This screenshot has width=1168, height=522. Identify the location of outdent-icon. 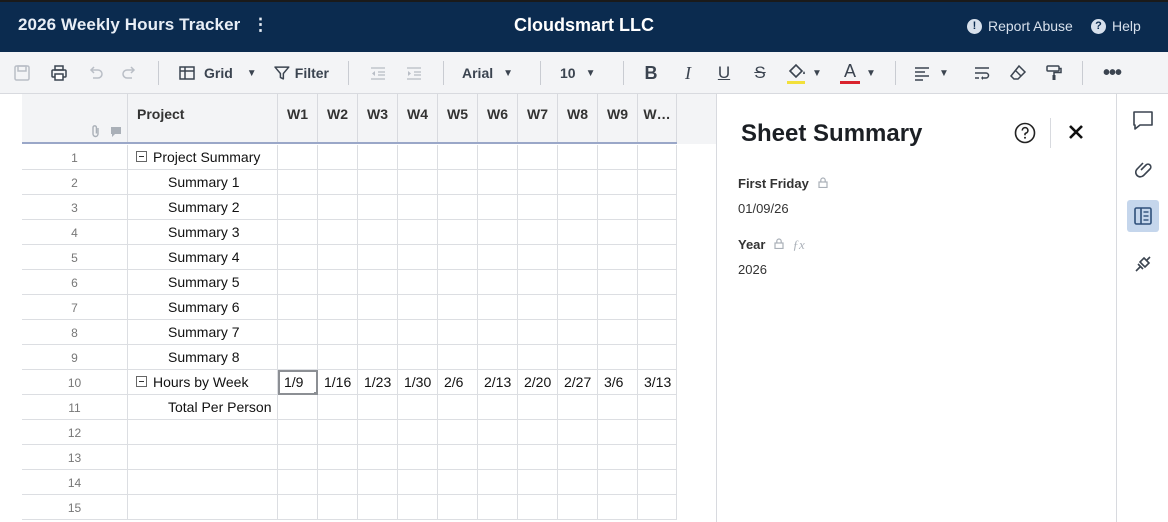
(378, 73).